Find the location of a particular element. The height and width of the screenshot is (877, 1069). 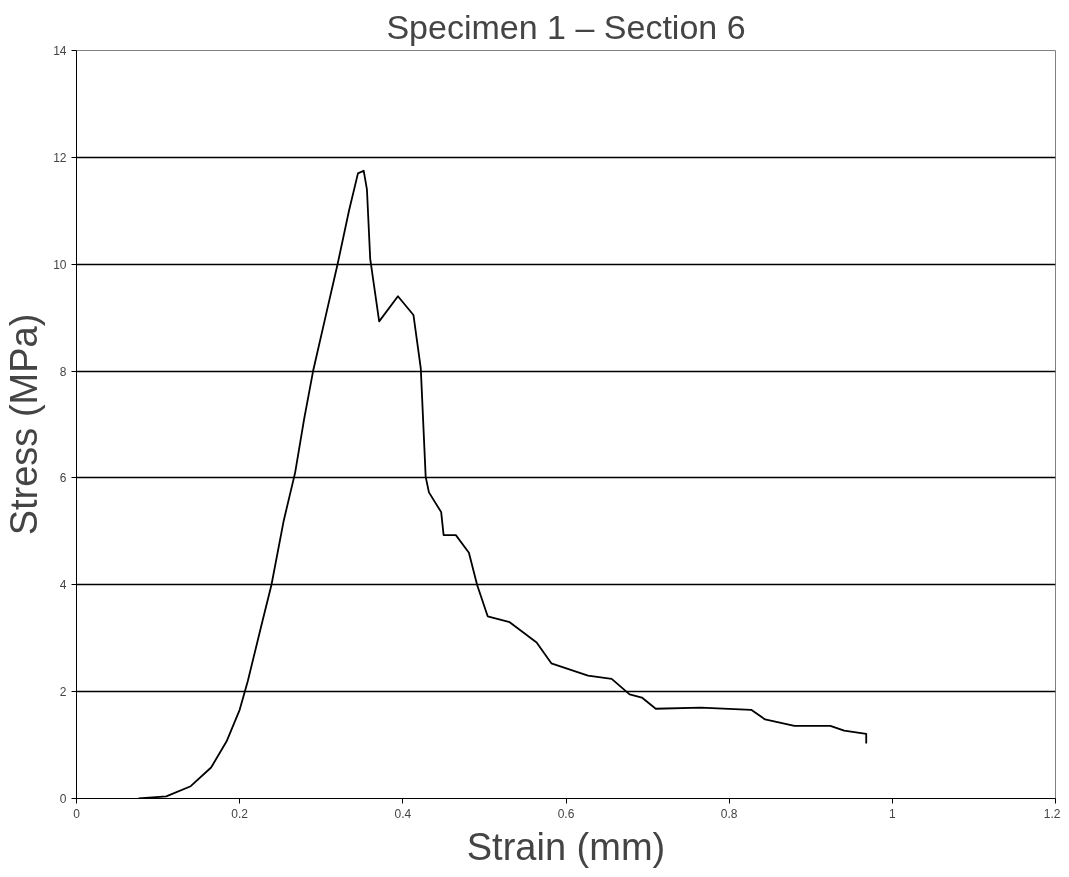

y-tick-label: 10 is located at coordinates (60, 264).